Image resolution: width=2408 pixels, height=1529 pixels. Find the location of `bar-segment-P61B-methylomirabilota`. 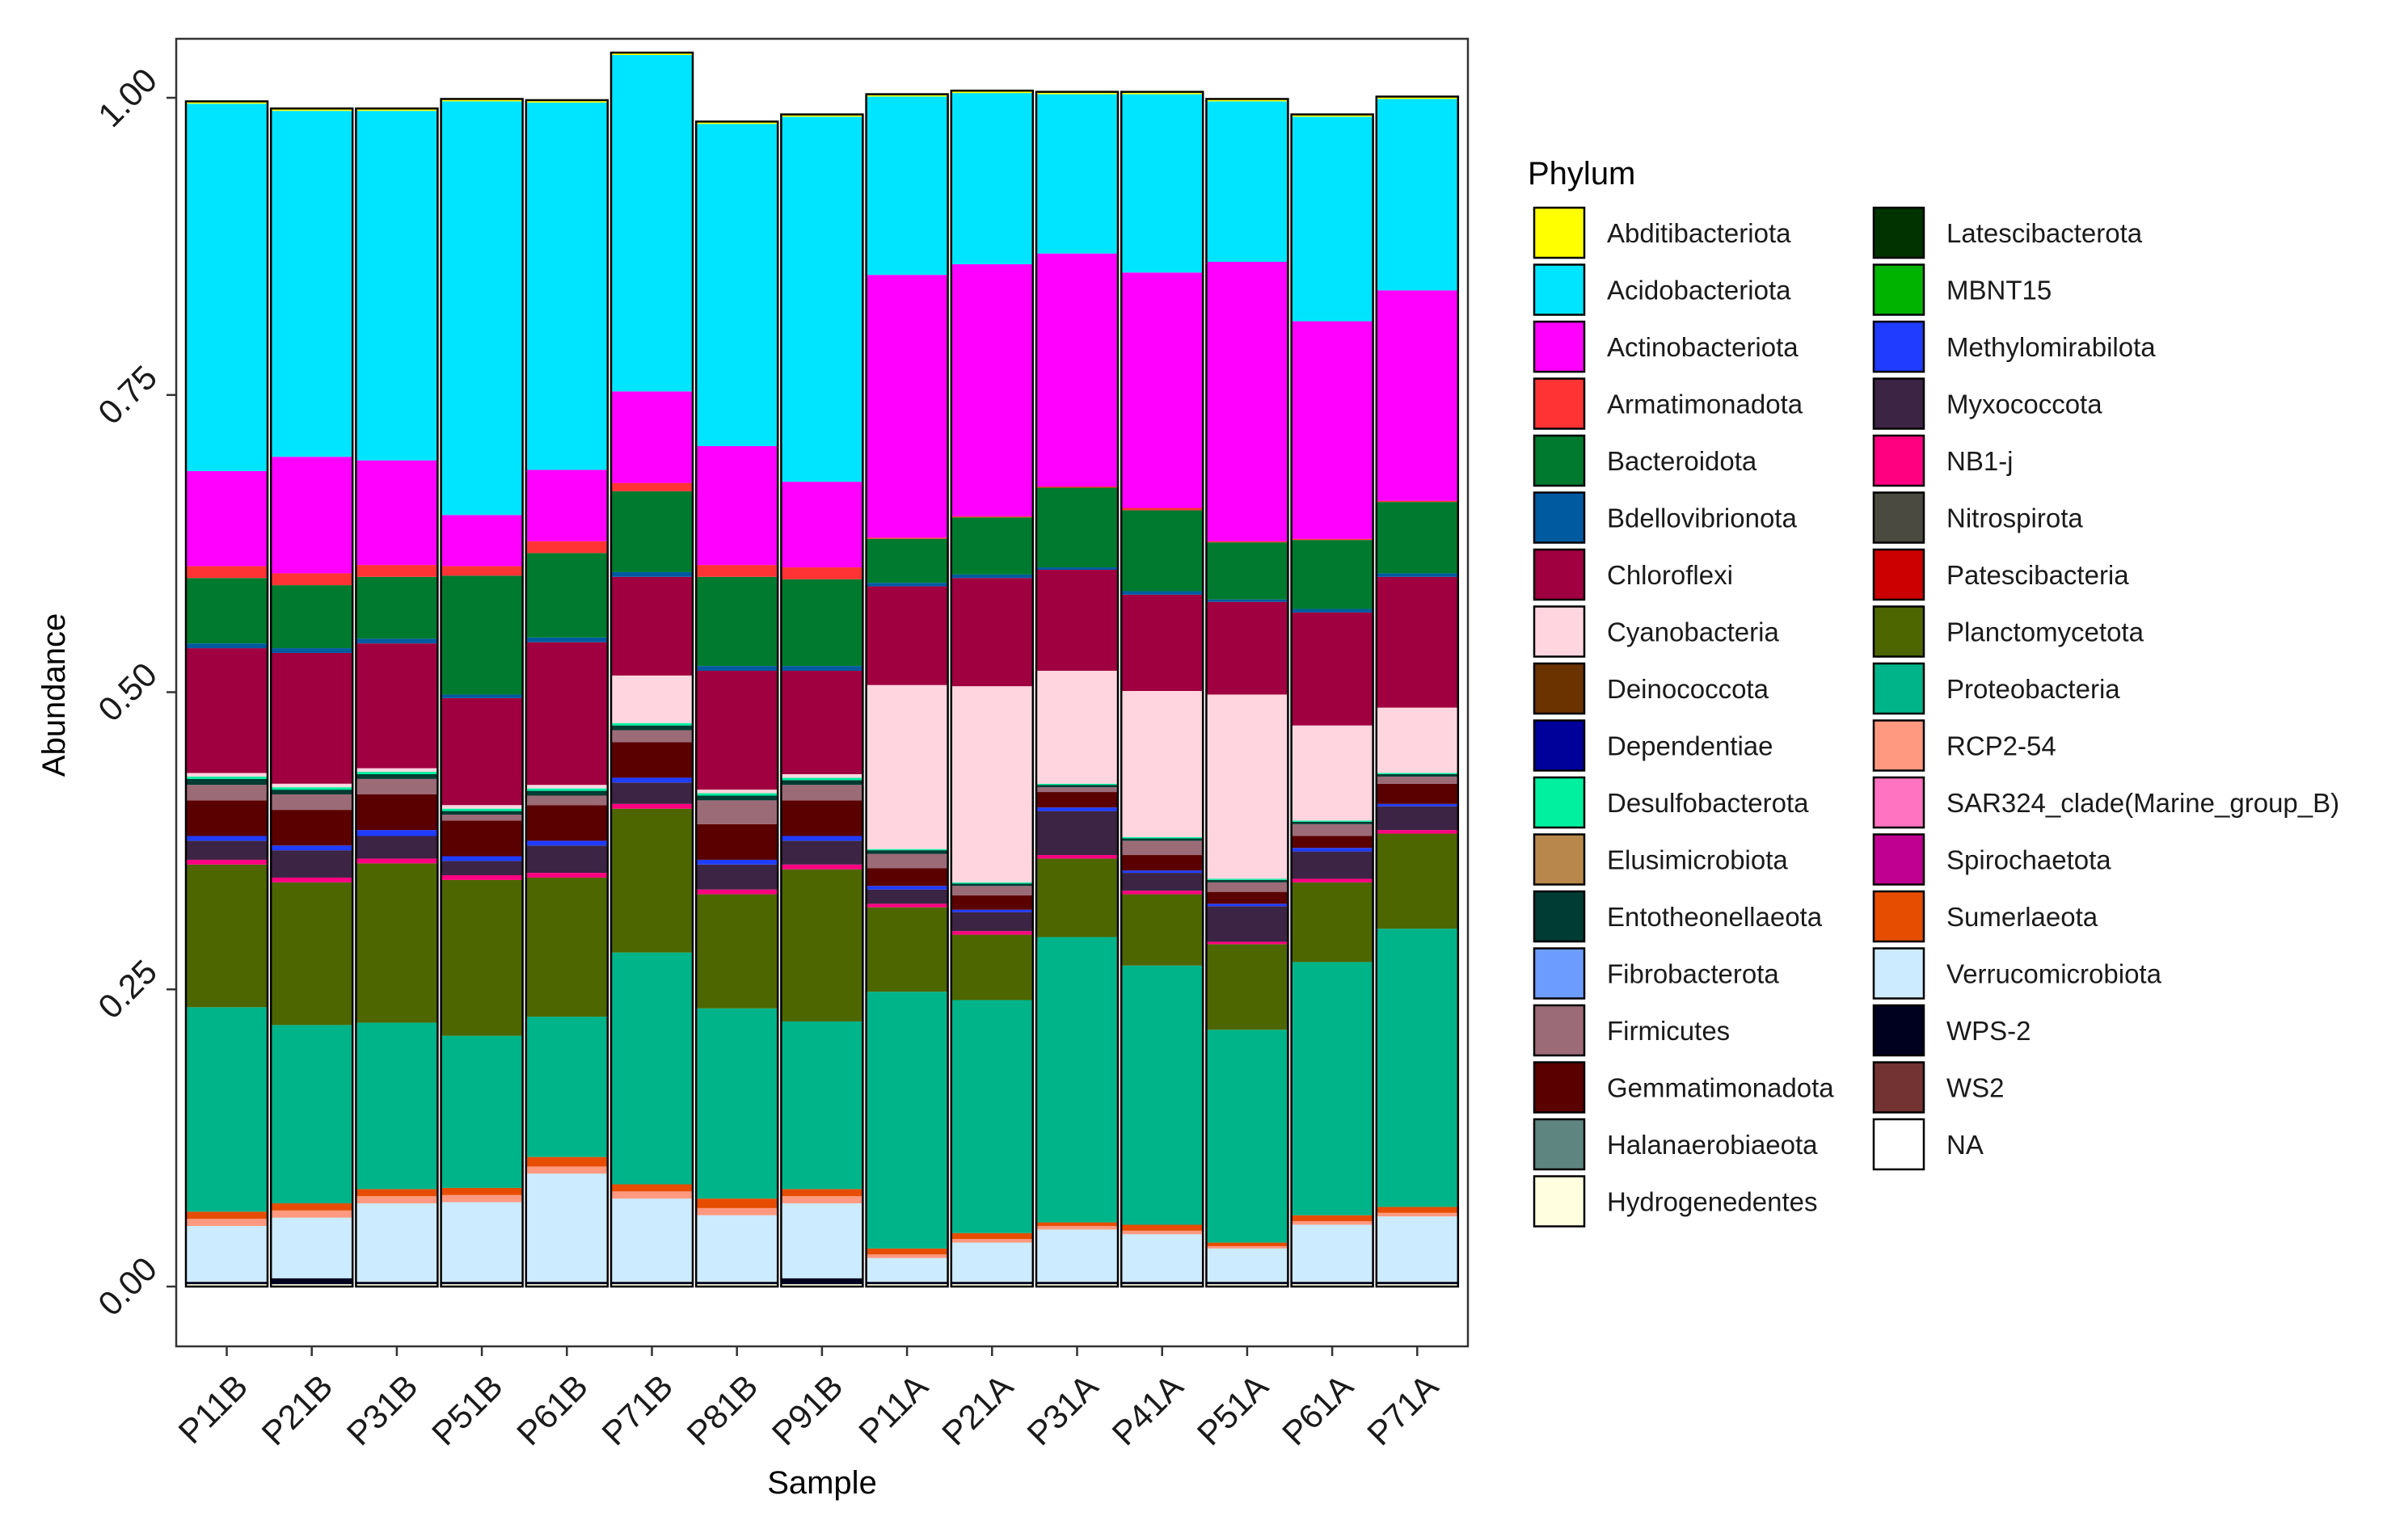

bar-segment-P61B-methylomirabilota is located at coordinates (566, 843).